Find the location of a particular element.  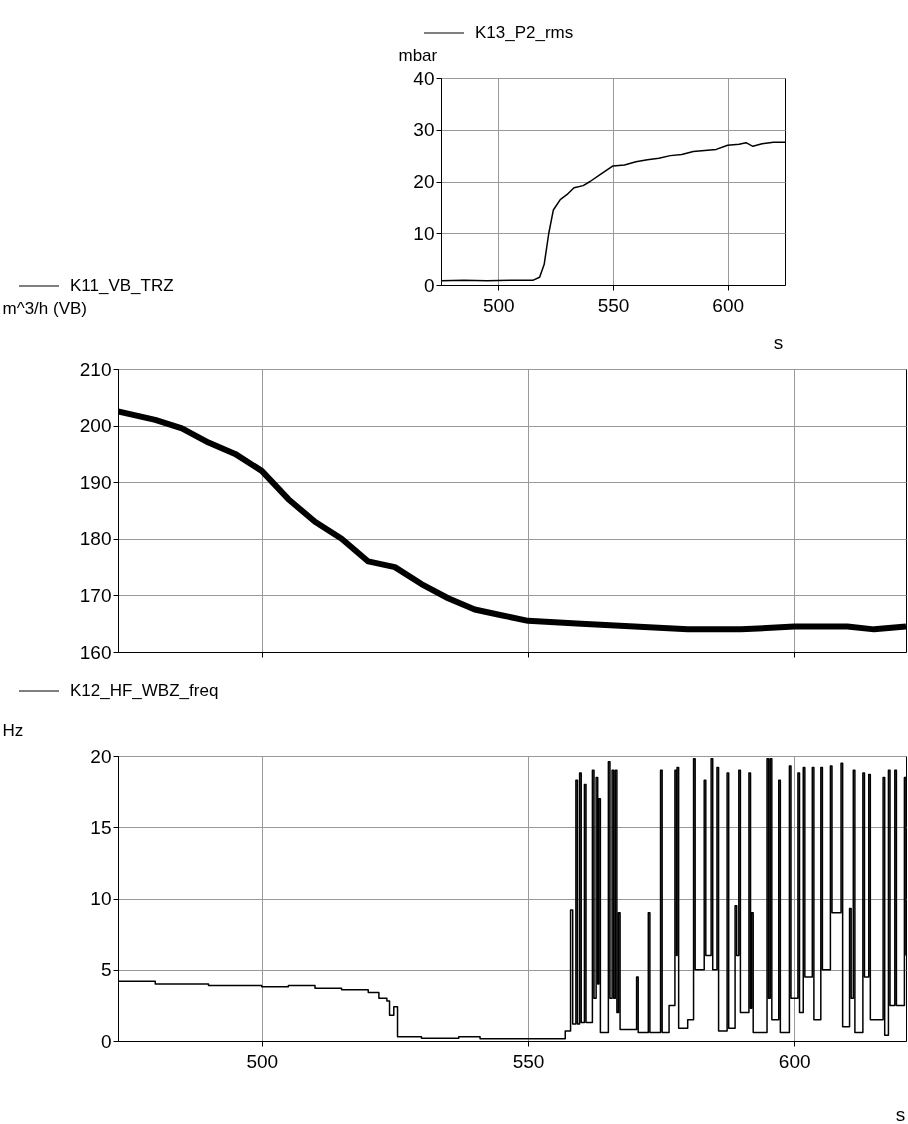

legend-label: K13_P2_rms is located at coordinates (524, 32).